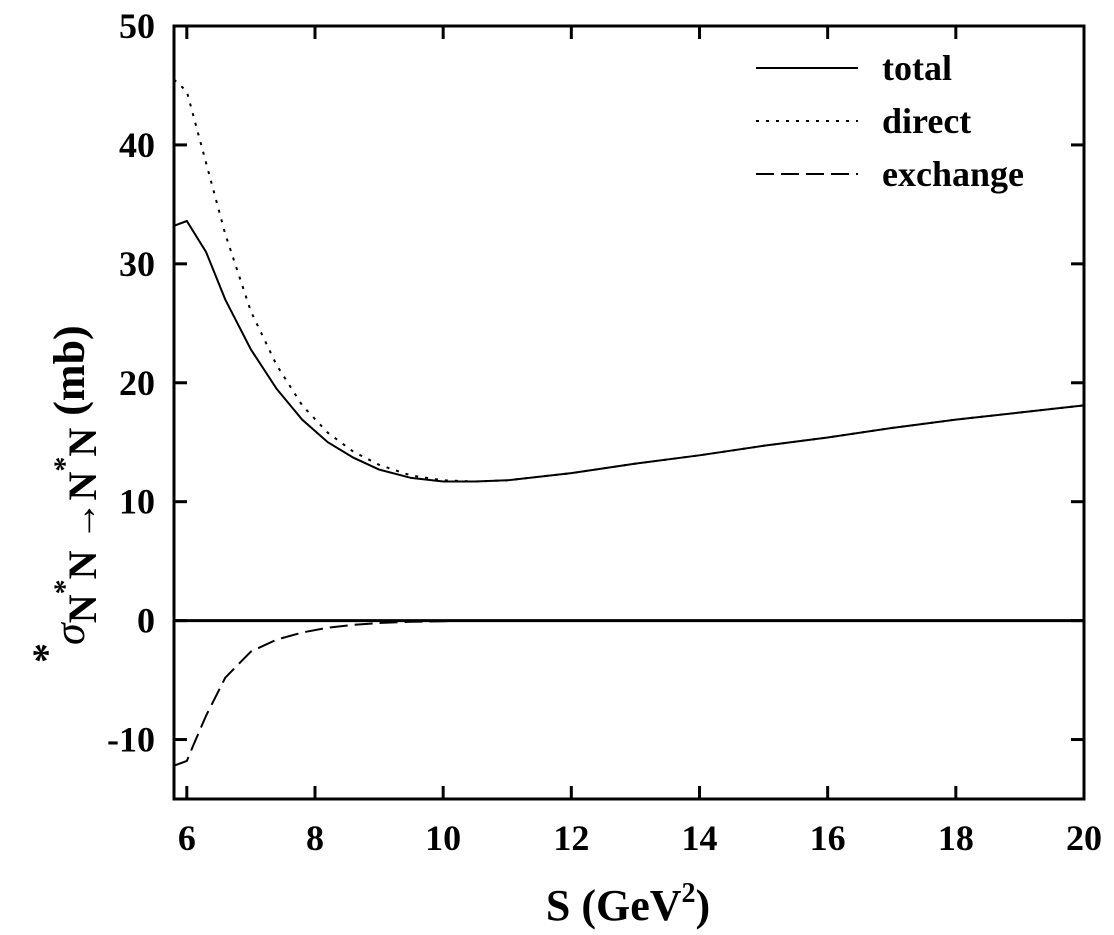  Describe the element at coordinates (46, 653) in the screenshot. I see `y-axis-title-star: *` at that location.